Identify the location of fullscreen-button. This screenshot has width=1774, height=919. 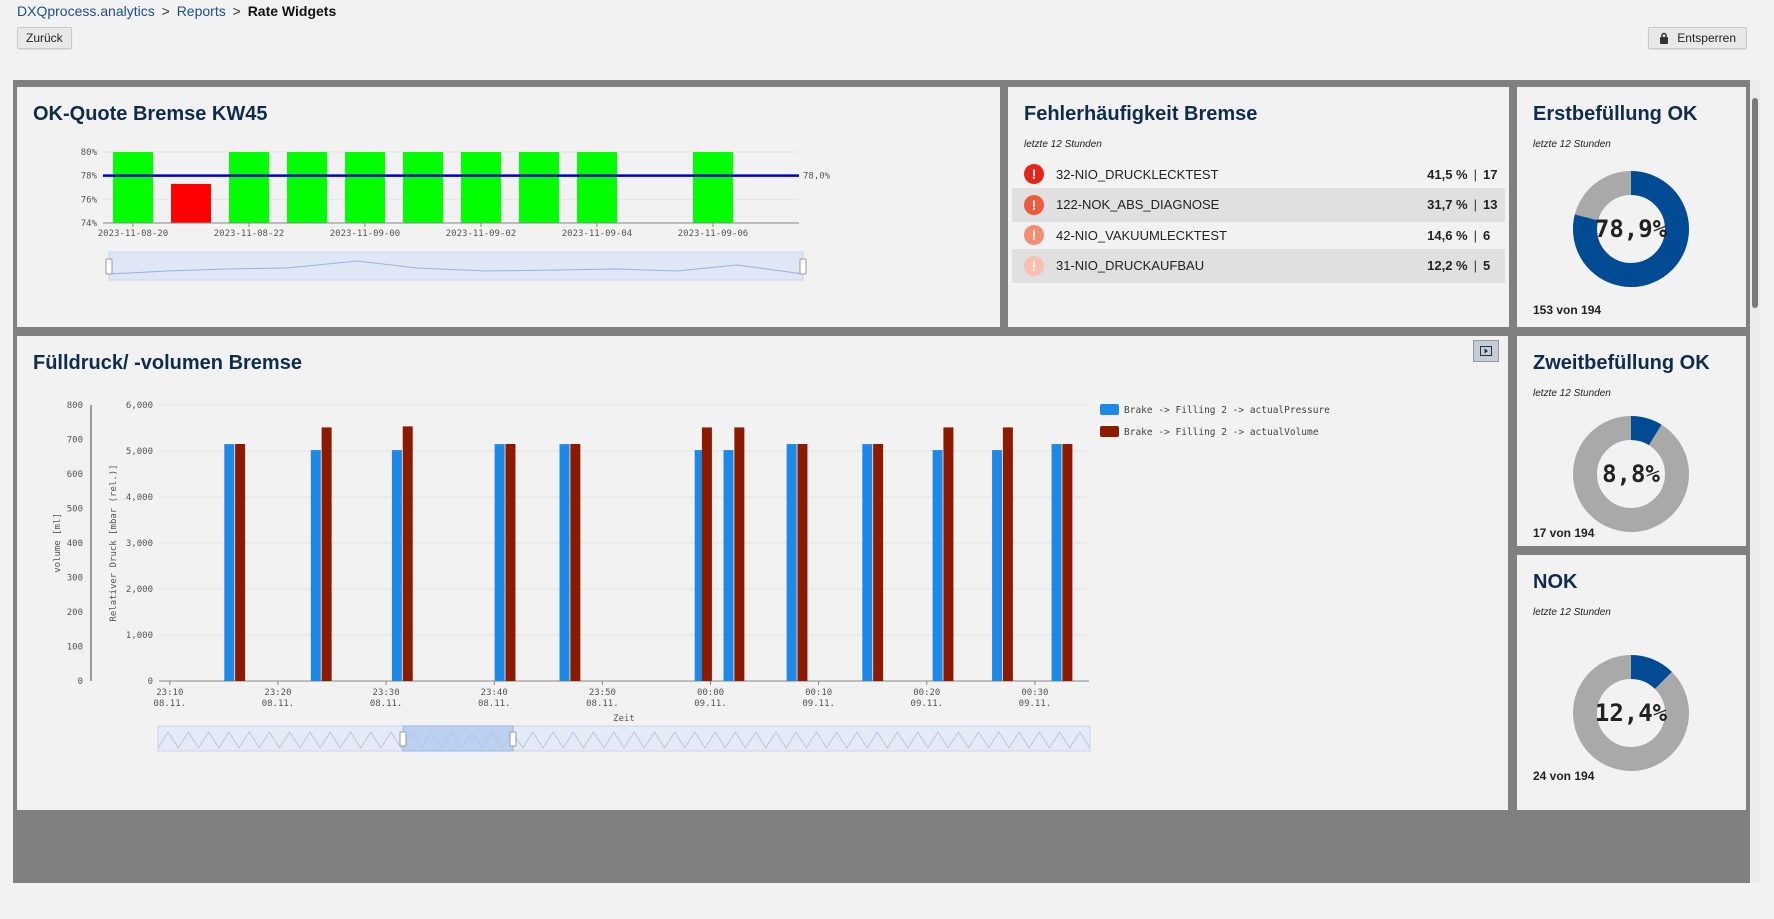
(1486, 351).